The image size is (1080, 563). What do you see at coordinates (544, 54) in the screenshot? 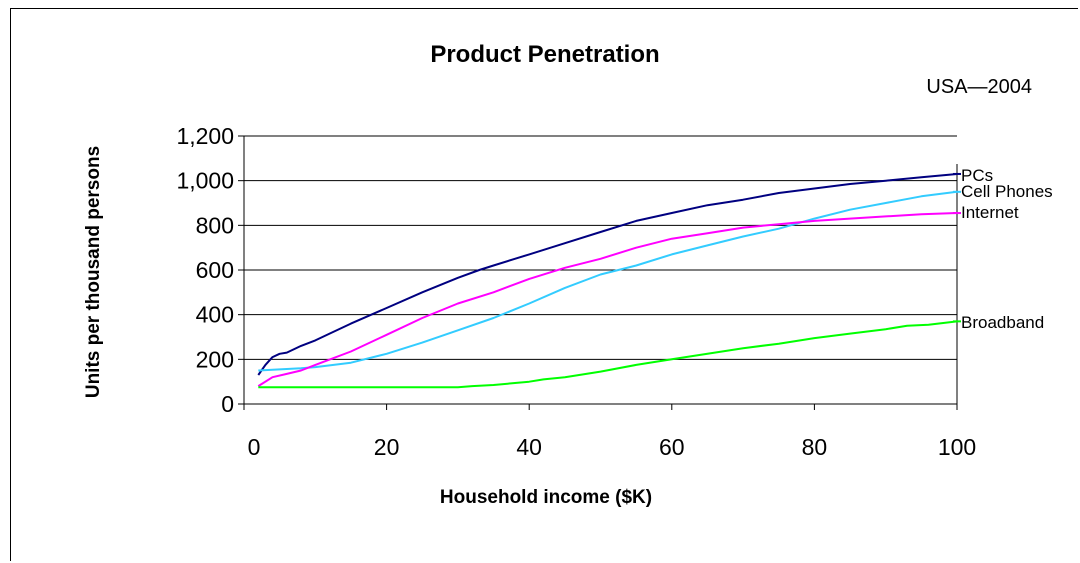
I see `chart-title: Product Penetration` at bounding box center [544, 54].